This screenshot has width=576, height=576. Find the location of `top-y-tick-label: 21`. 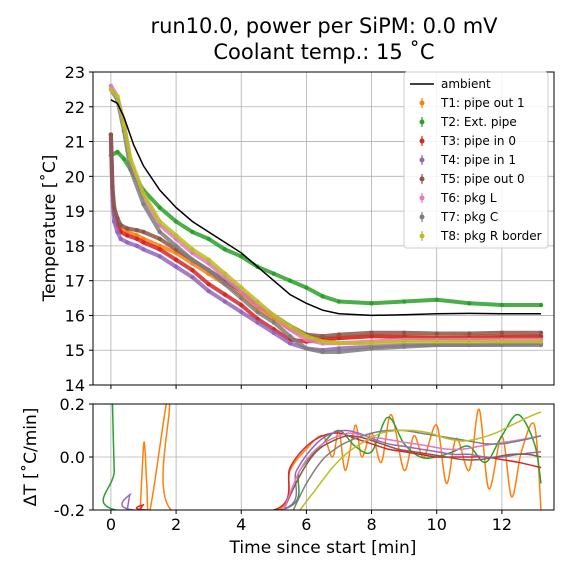

top-y-tick-label: 21 is located at coordinates (75, 142).